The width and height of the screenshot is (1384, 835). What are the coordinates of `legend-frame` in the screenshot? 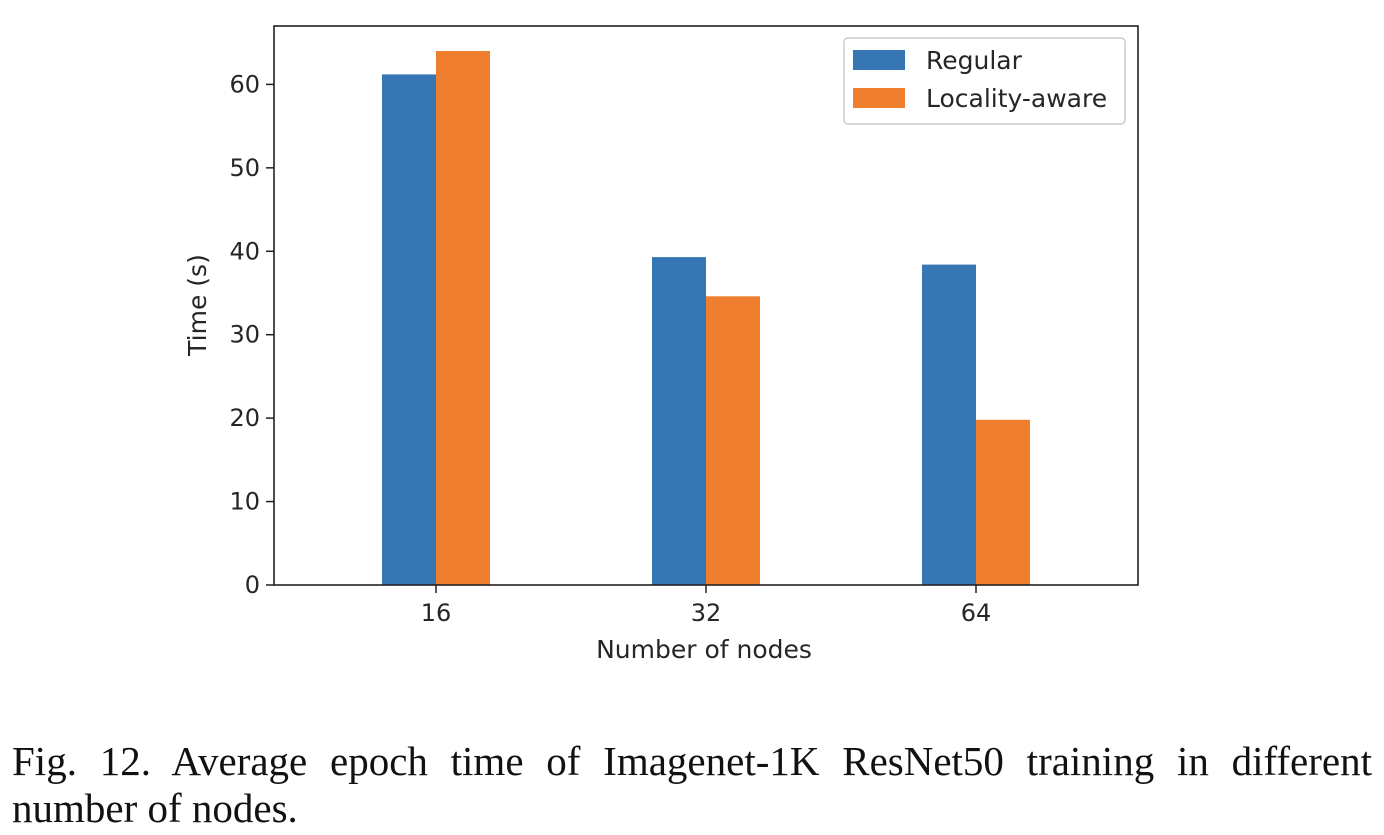 It's located at (984, 81).